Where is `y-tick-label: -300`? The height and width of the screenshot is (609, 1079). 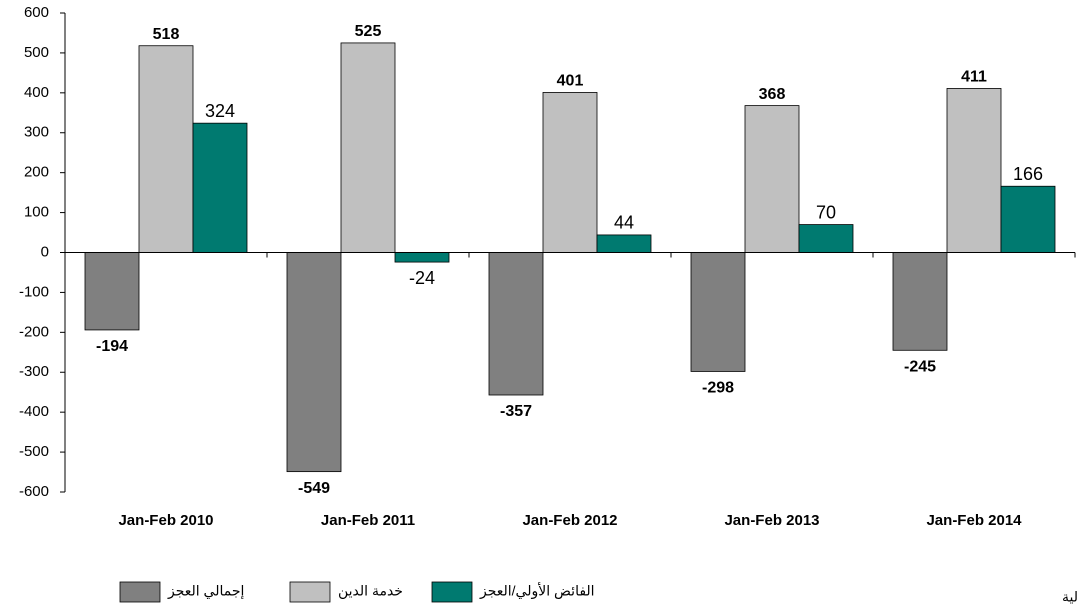 y-tick-label: -300 is located at coordinates (34, 371).